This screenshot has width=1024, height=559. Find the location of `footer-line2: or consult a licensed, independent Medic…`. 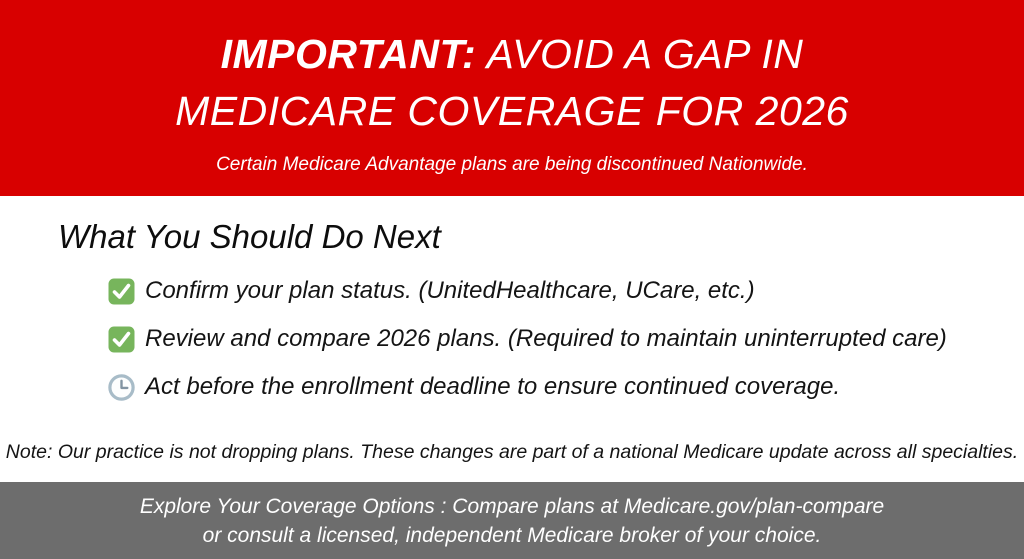

footer-line2: or consult a licensed, independent Medic… is located at coordinates (512, 535).